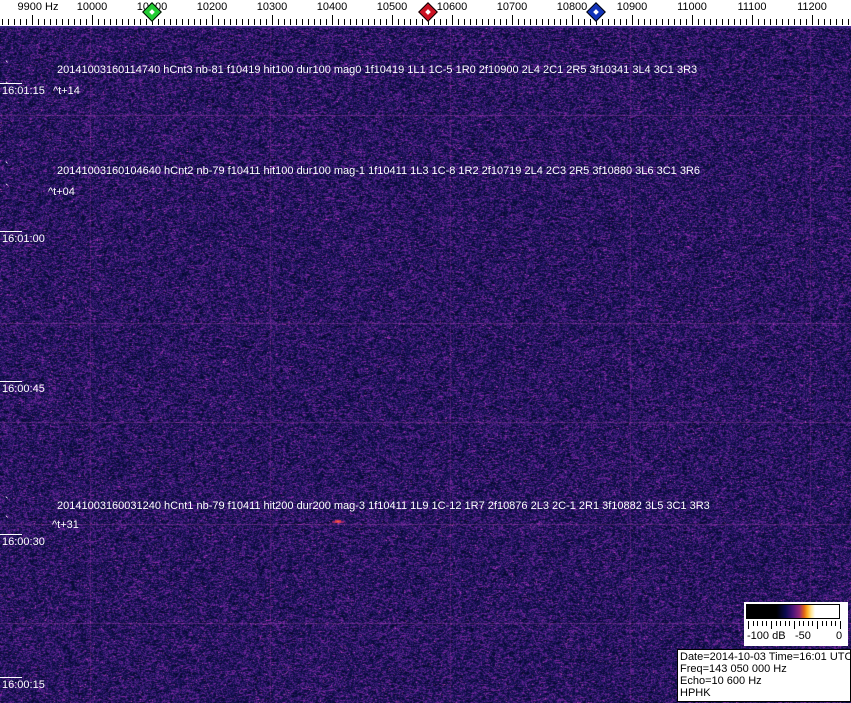 The image size is (851, 703). I want to click on time-tick, so click(11, 381).